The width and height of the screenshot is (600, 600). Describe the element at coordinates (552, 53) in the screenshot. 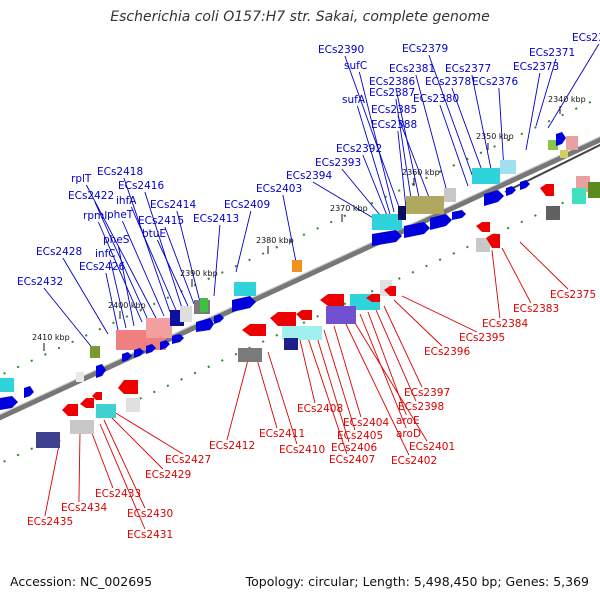

I see `gene-label-ecs2371: ECs2371` at that location.